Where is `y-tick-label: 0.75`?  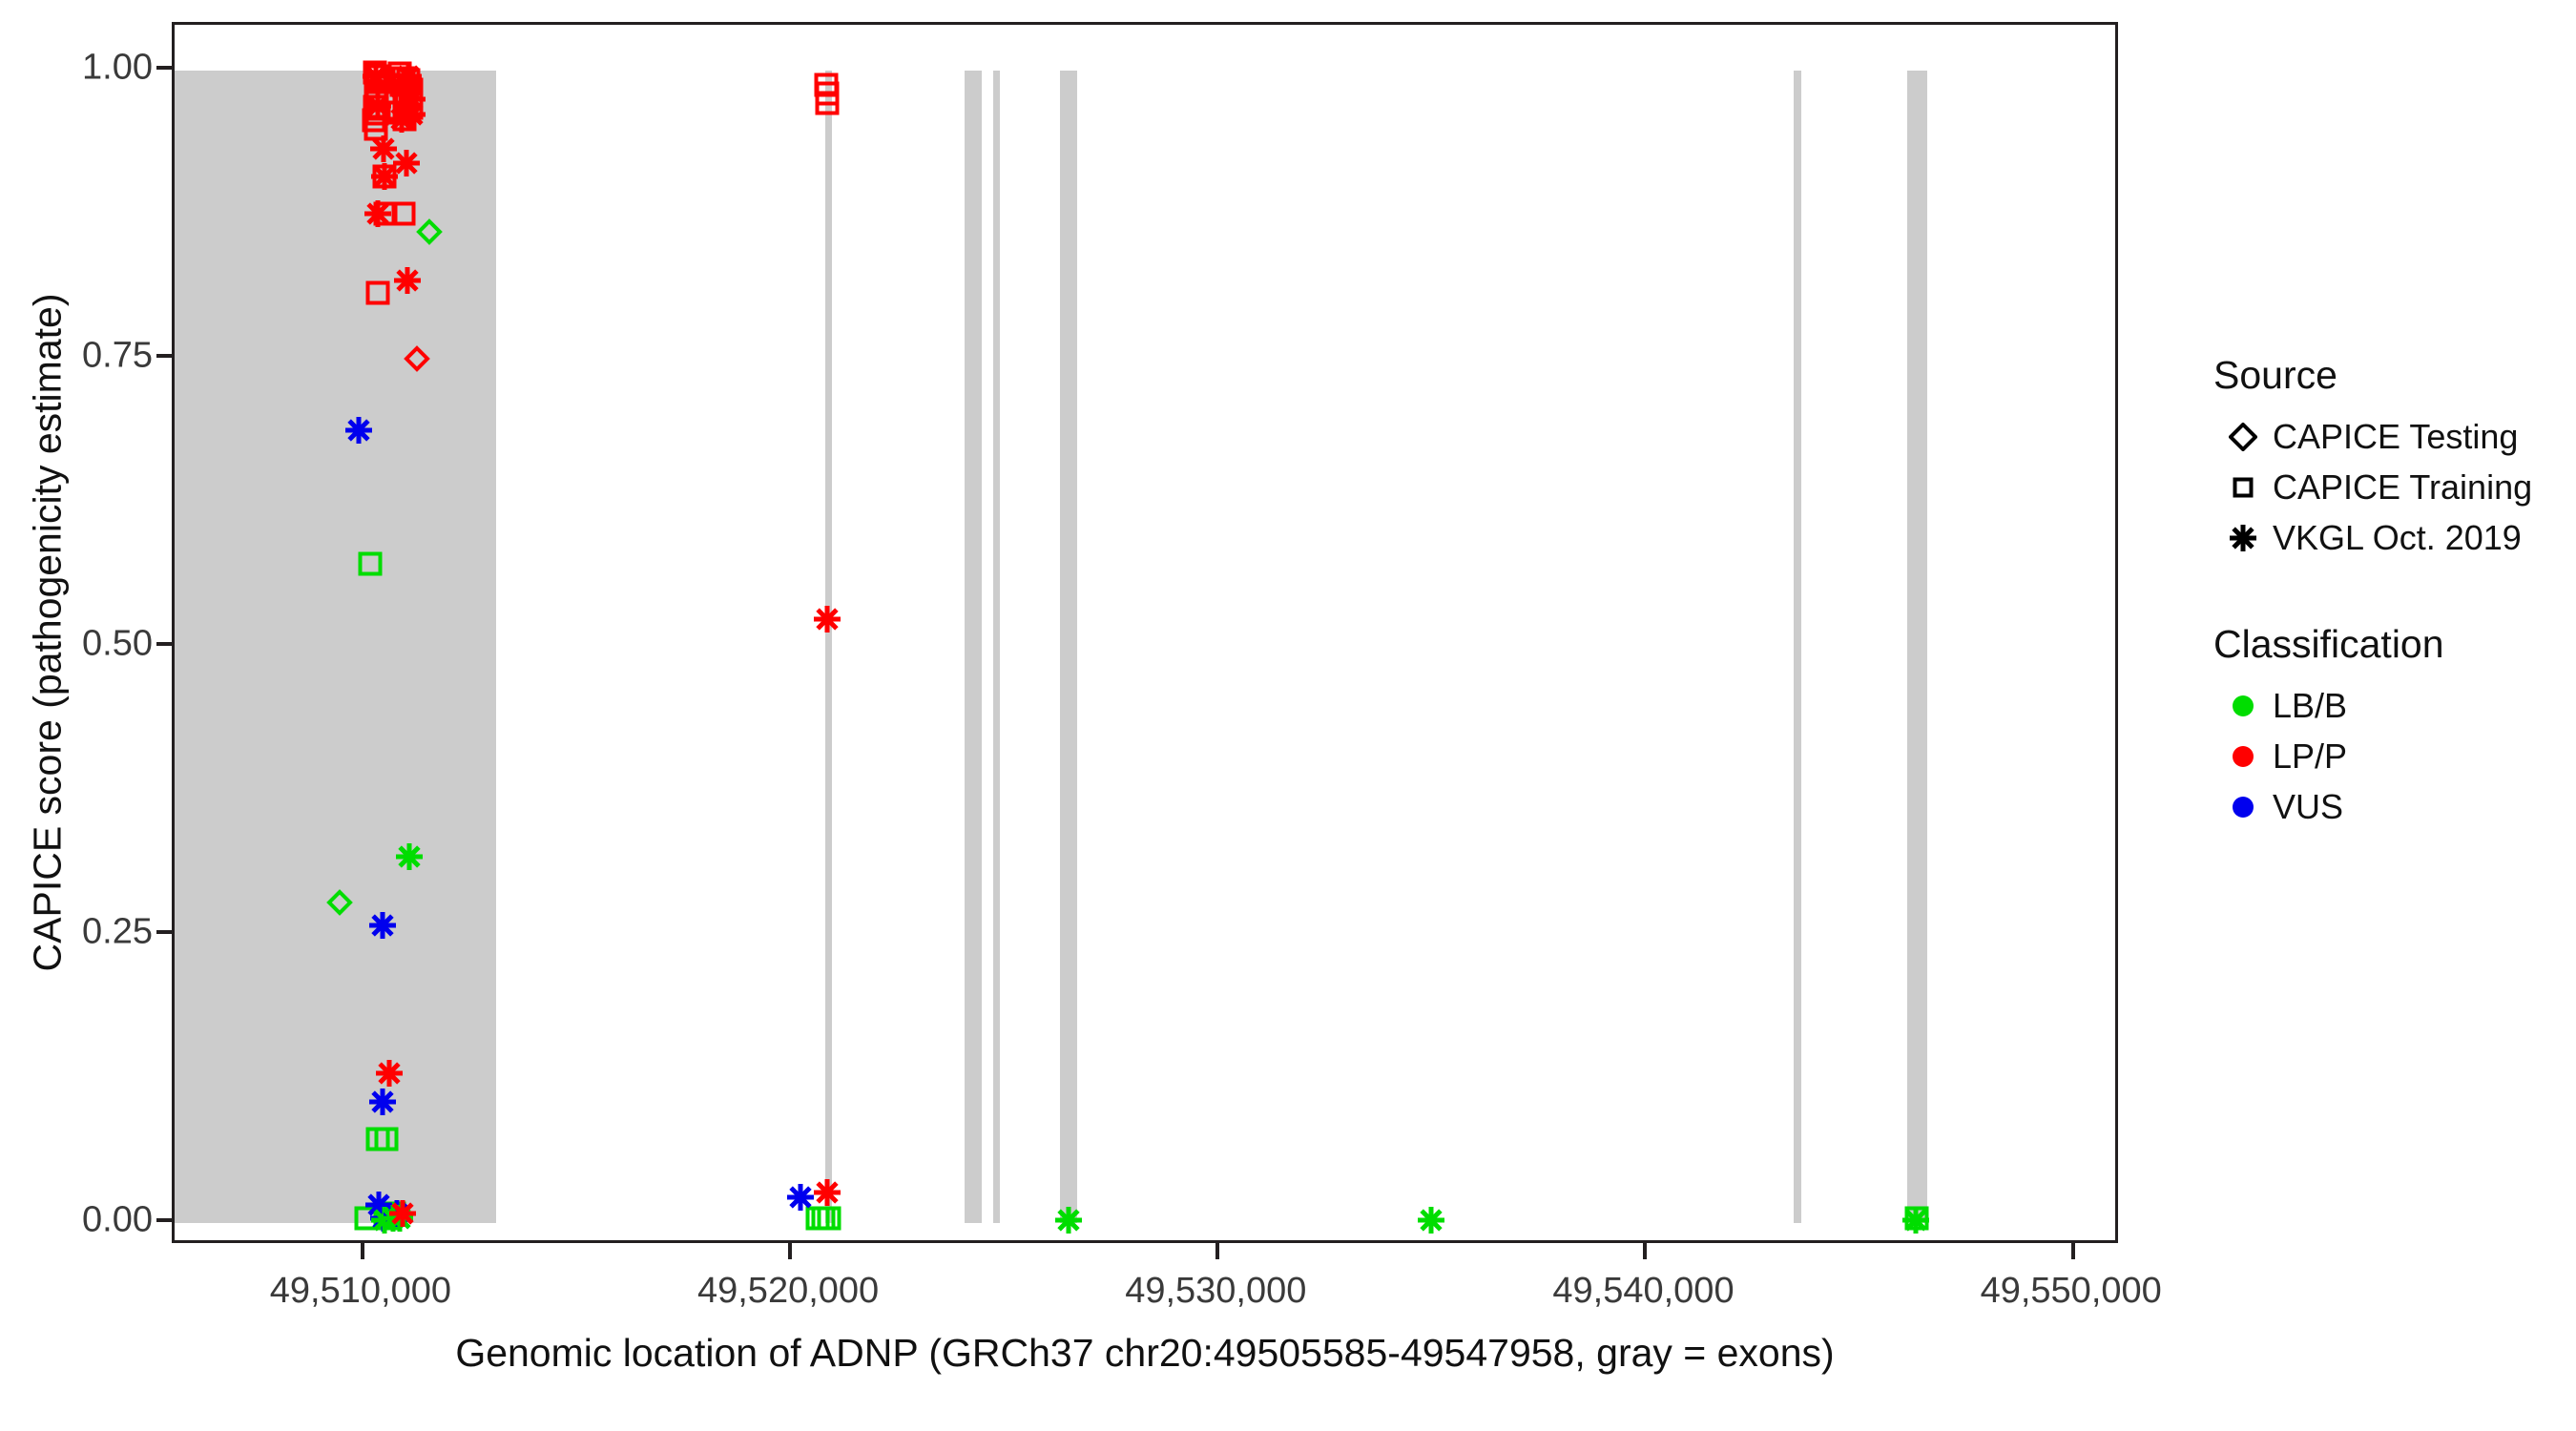
y-tick-label: 0.75 is located at coordinates (117, 356).